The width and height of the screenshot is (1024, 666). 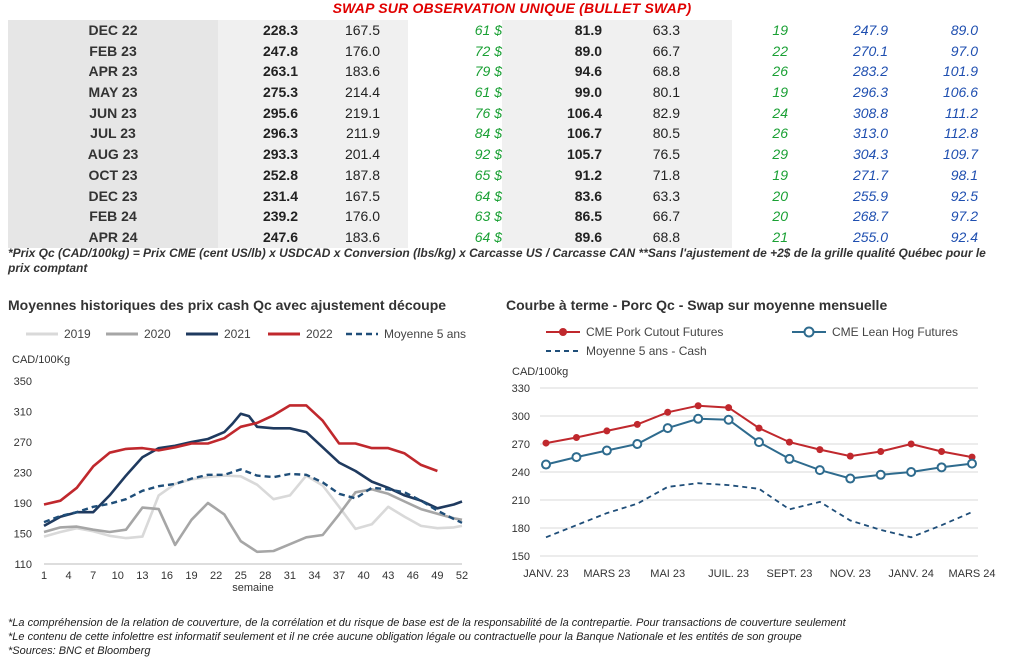 I want to click on y-axis-label: CAD/100kg, so click(x=540, y=372).